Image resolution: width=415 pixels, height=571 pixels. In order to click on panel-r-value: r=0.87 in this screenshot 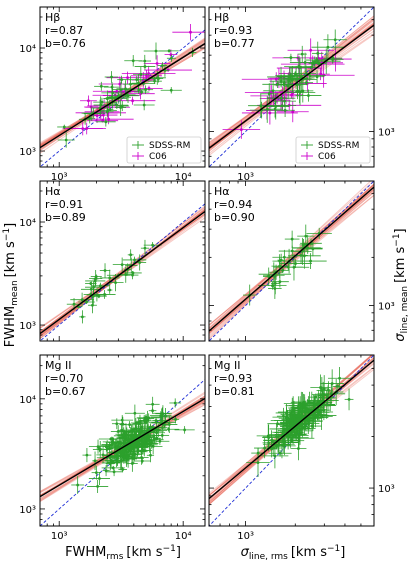, I will do `click(64, 30)`.